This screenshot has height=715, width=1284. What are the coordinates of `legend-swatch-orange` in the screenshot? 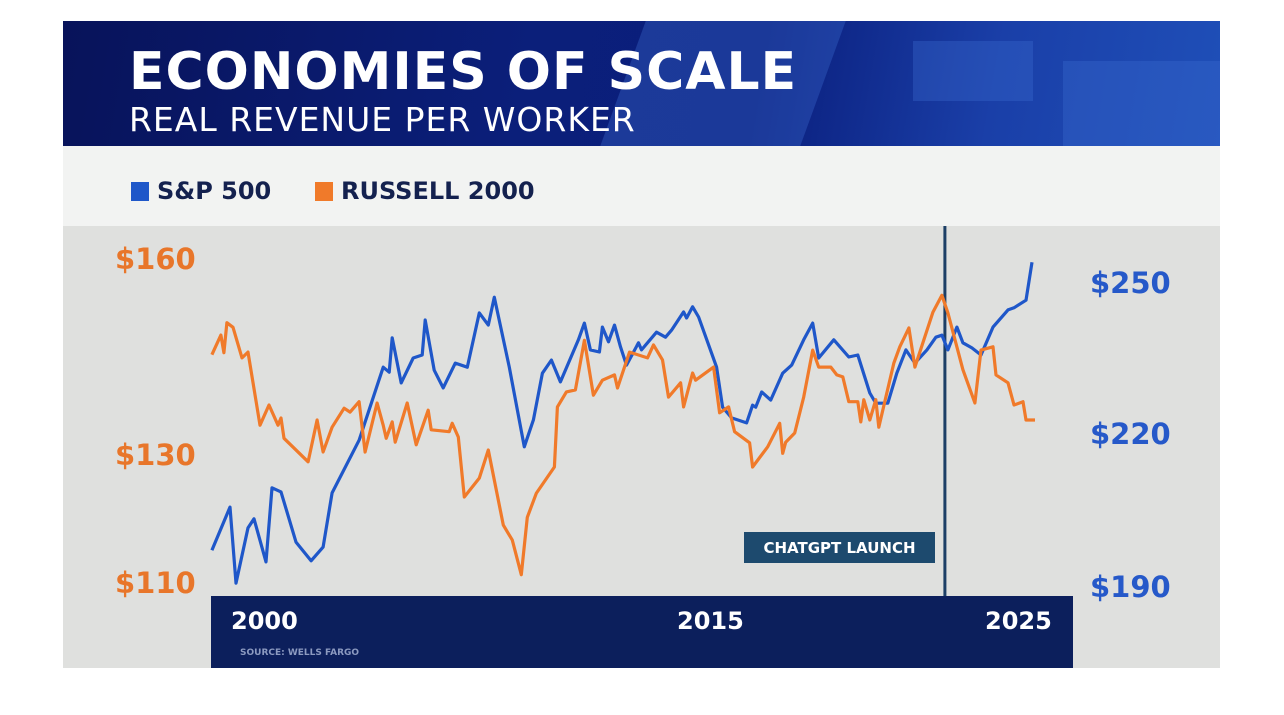 It's located at (324, 191).